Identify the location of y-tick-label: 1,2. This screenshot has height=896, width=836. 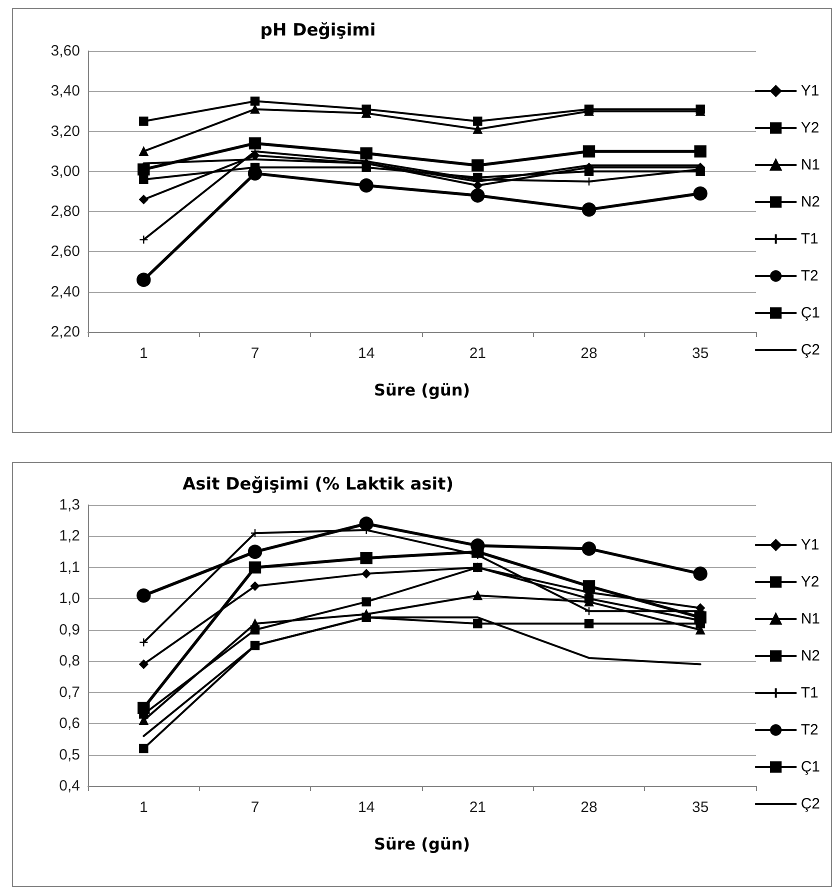
(69, 536).